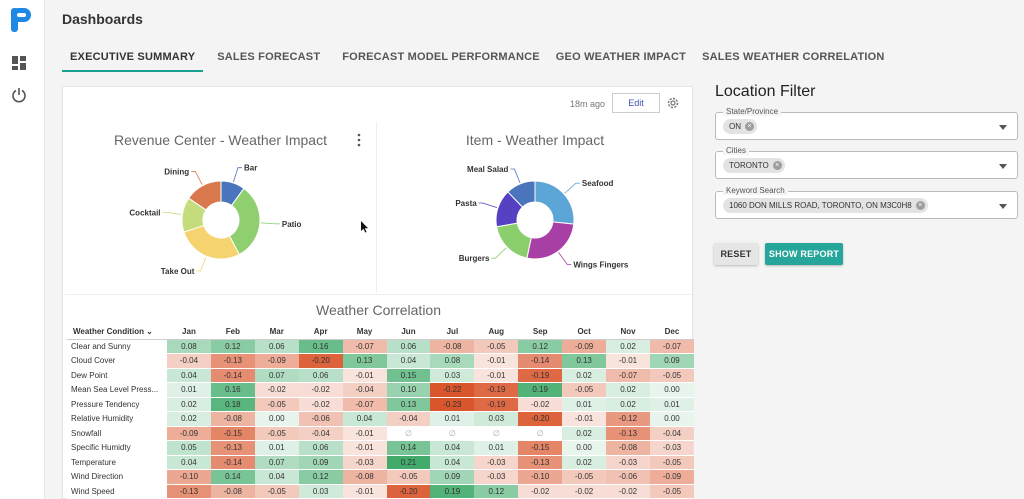 This screenshot has width=1024, height=499. Describe the element at coordinates (133, 58) in the screenshot. I see `tab-executive-summary: EXECUTIVE SUMMARY` at that location.